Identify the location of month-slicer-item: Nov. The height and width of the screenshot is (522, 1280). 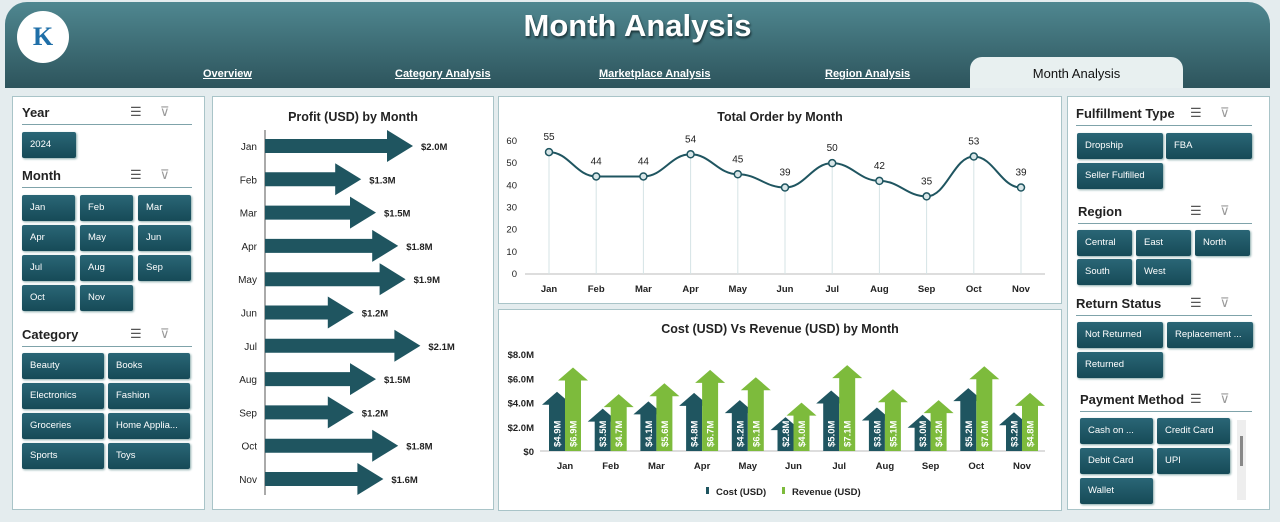
(106, 298).